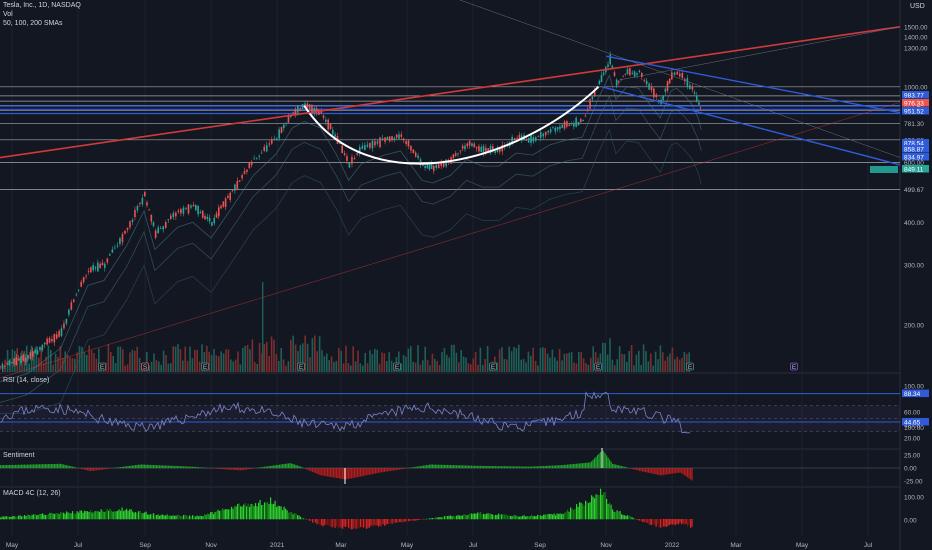 The image size is (932, 550). Describe the element at coordinates (341, 545) in the screenshot. I see `x-tick-label: Mar` at that location.